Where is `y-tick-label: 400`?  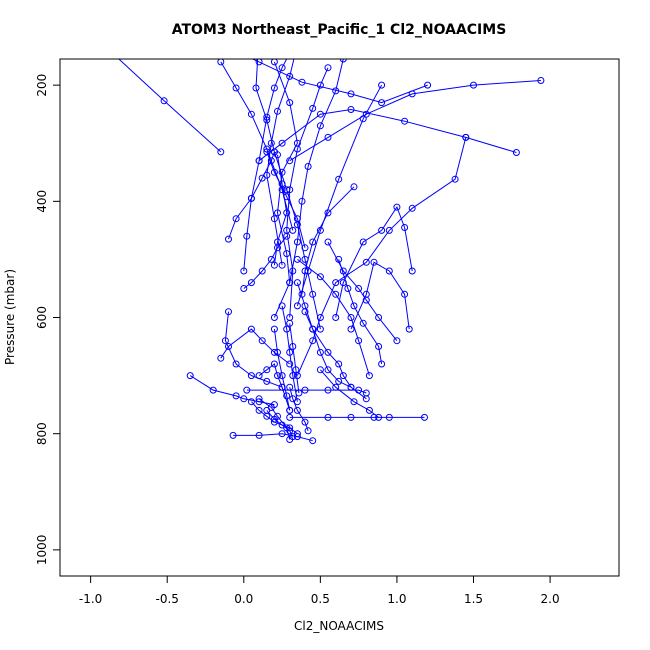
y-tick-label: 400 is located at coordinates (42, 201).